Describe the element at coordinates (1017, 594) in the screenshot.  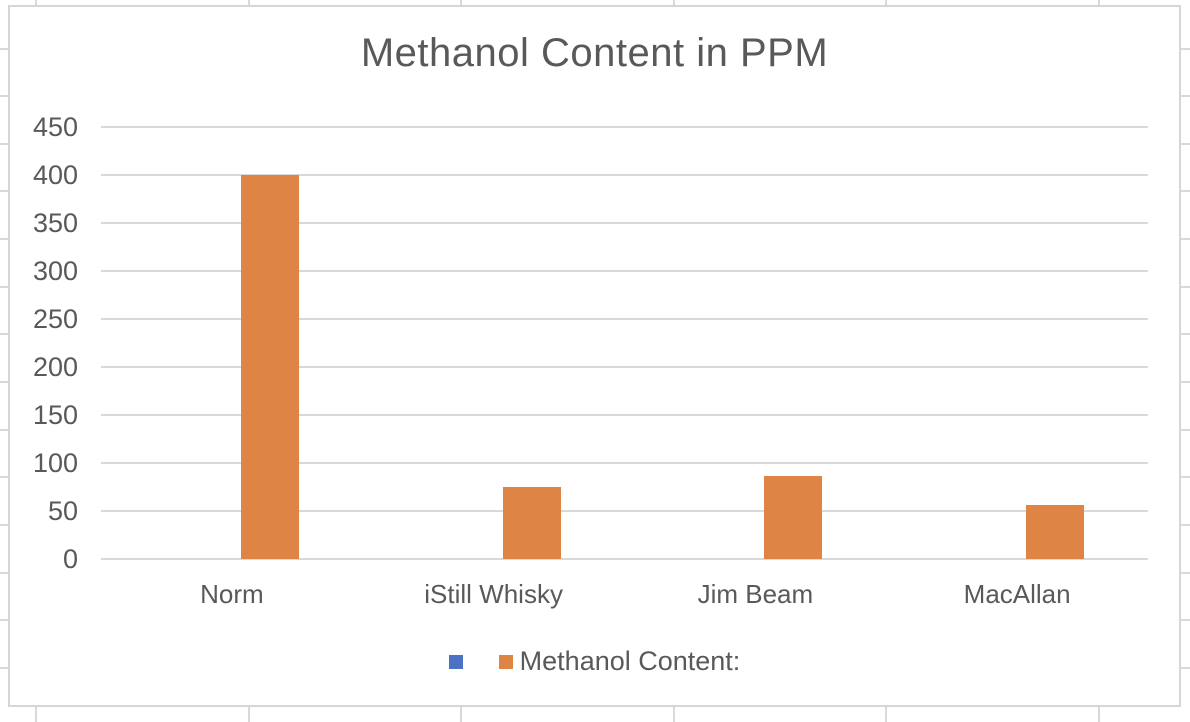
I see `x-tick-label-macallan: MacAllan` at that location.